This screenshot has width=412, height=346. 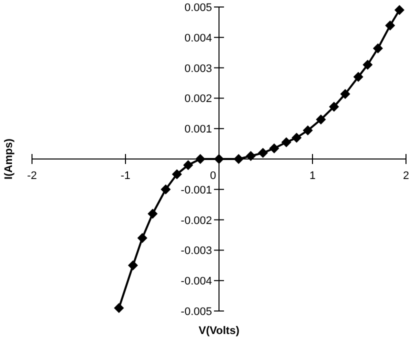 What do you see at coordinates (196, 251) in the screenshot?
I see `y-tick-label: -0.003` at bounding box center [196, 251].